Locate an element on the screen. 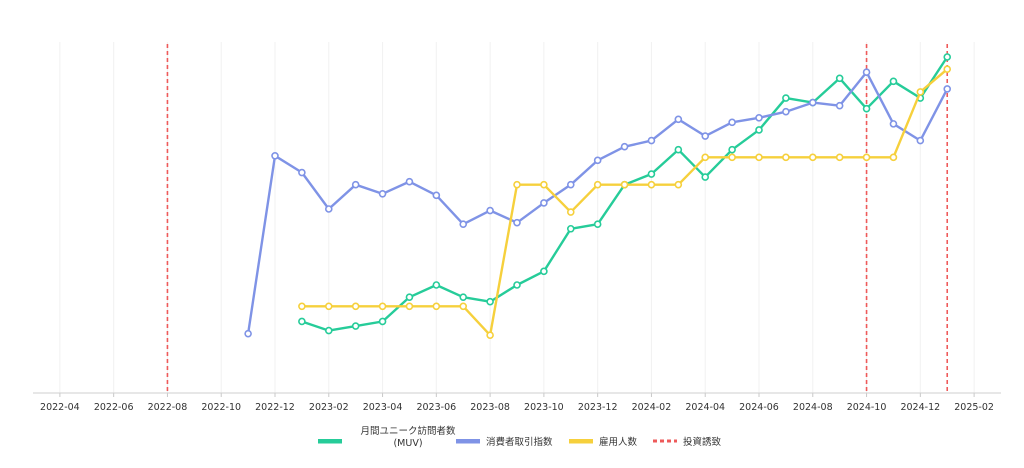  x-tick-label: 2023-06 is located at coordinates (436, 407).